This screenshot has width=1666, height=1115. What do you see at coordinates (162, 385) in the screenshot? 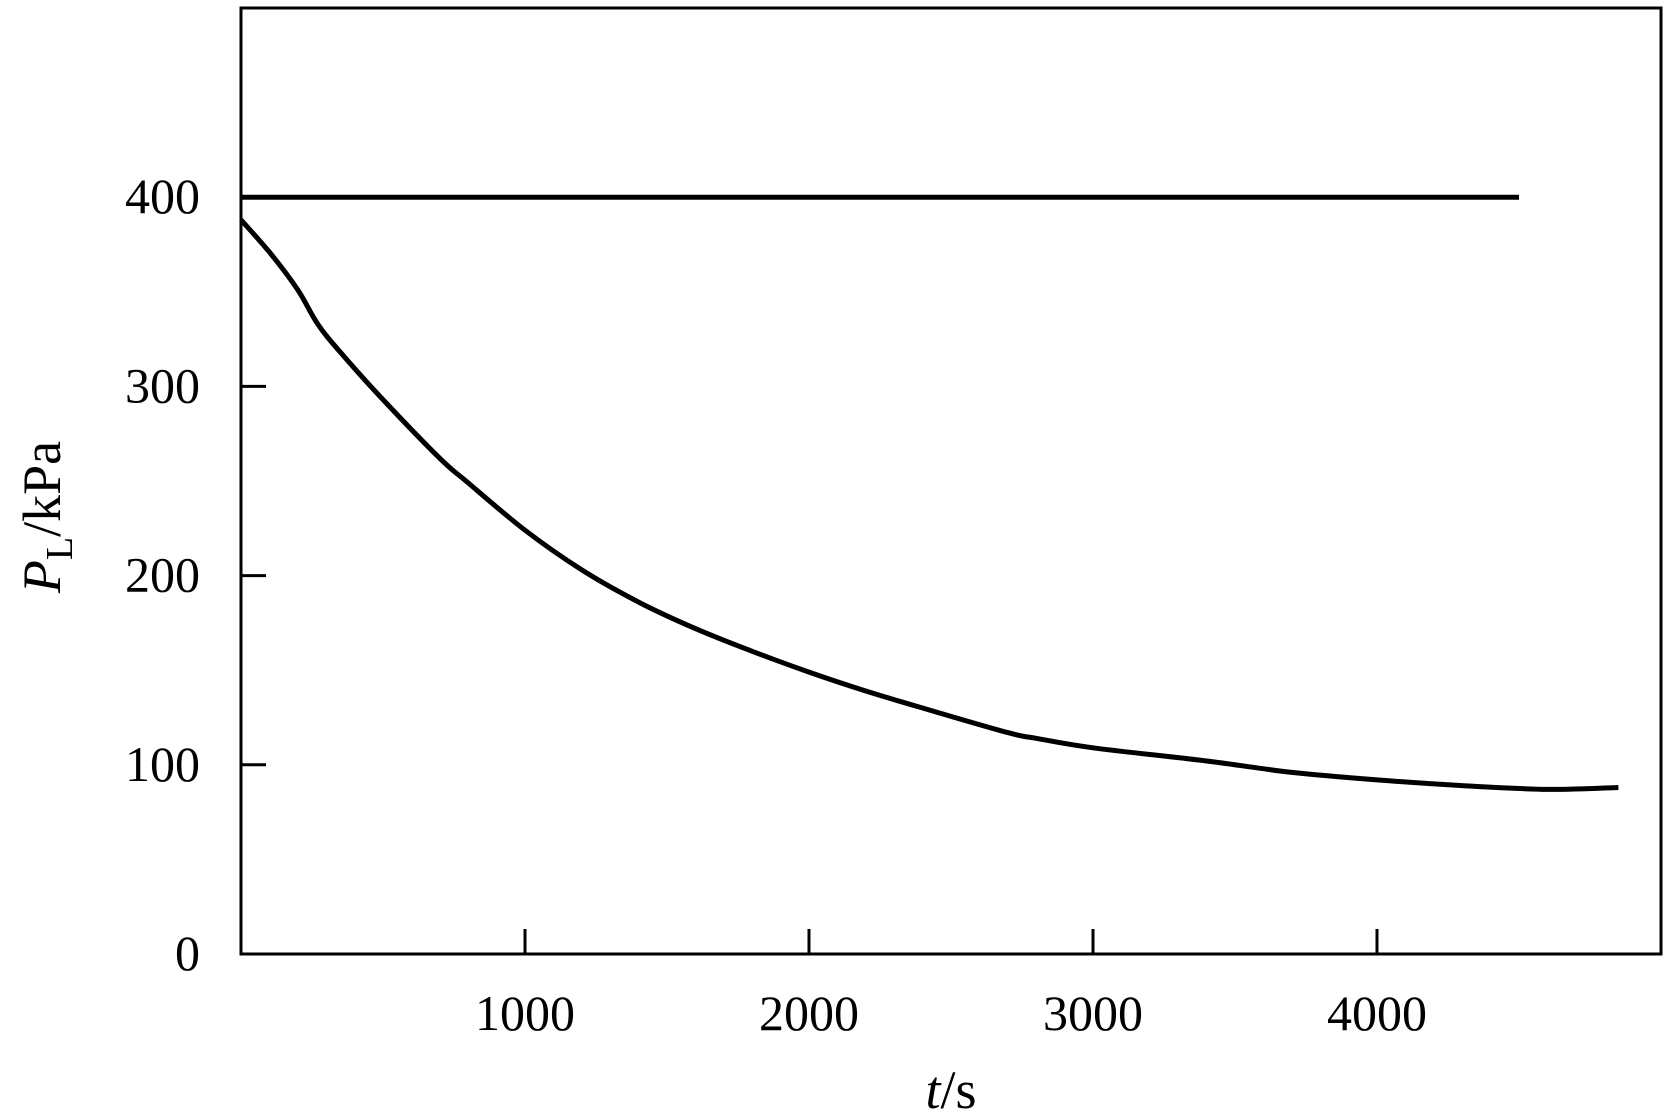
I see `y-tick-label: 300` at bounding box center [162, 385].